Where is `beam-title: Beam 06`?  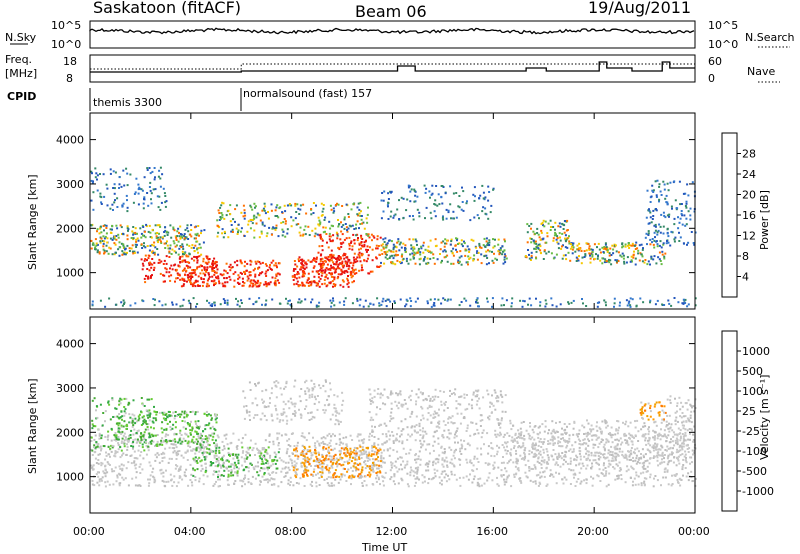
beam-title: Beam 06 is located at coordinates (391, 11).